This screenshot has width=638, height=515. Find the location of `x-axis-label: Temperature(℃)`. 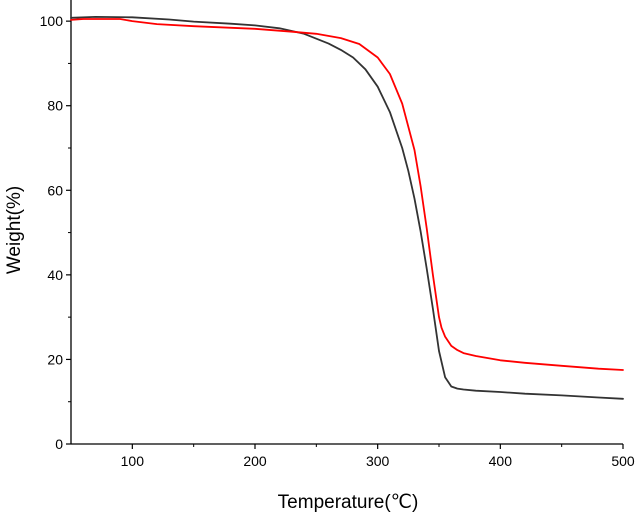

x-axis-label: Temperature(℃) is located at coordinates (348, 502).